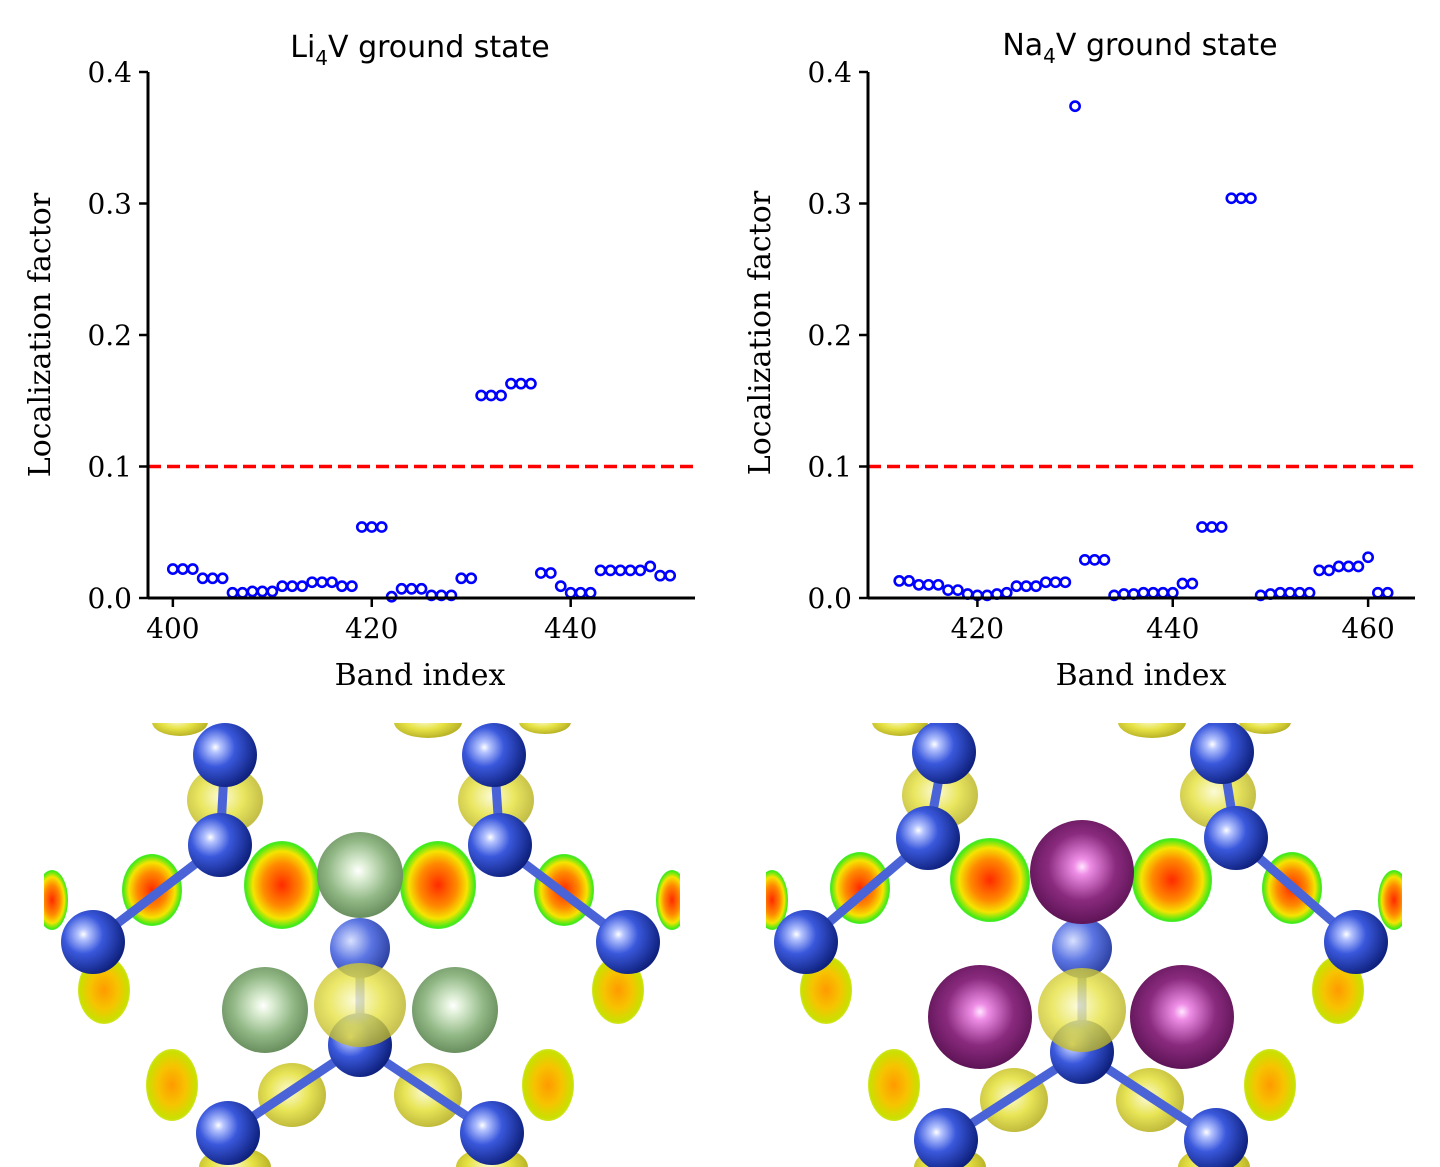 The width and height of the screenshot is (1440, 1167). I want to click on x-tick-label: 400, so click(172, 628).